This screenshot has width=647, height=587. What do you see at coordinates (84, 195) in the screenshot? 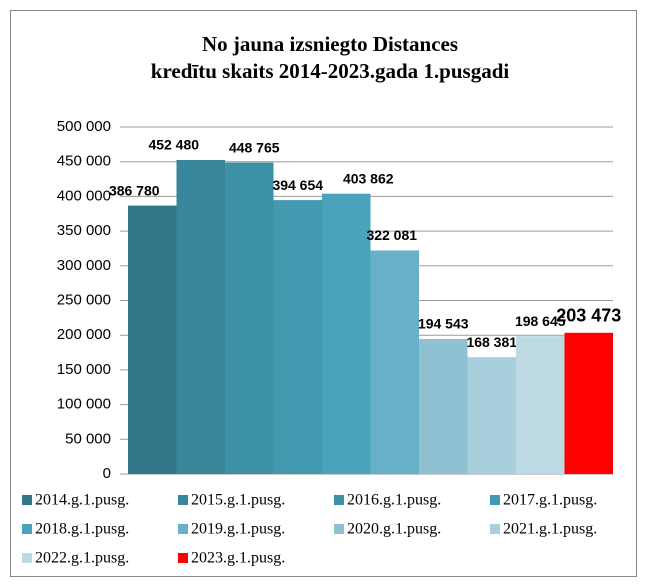
I see `y-tick-label: 400 000` at bounding box center [84, 195].